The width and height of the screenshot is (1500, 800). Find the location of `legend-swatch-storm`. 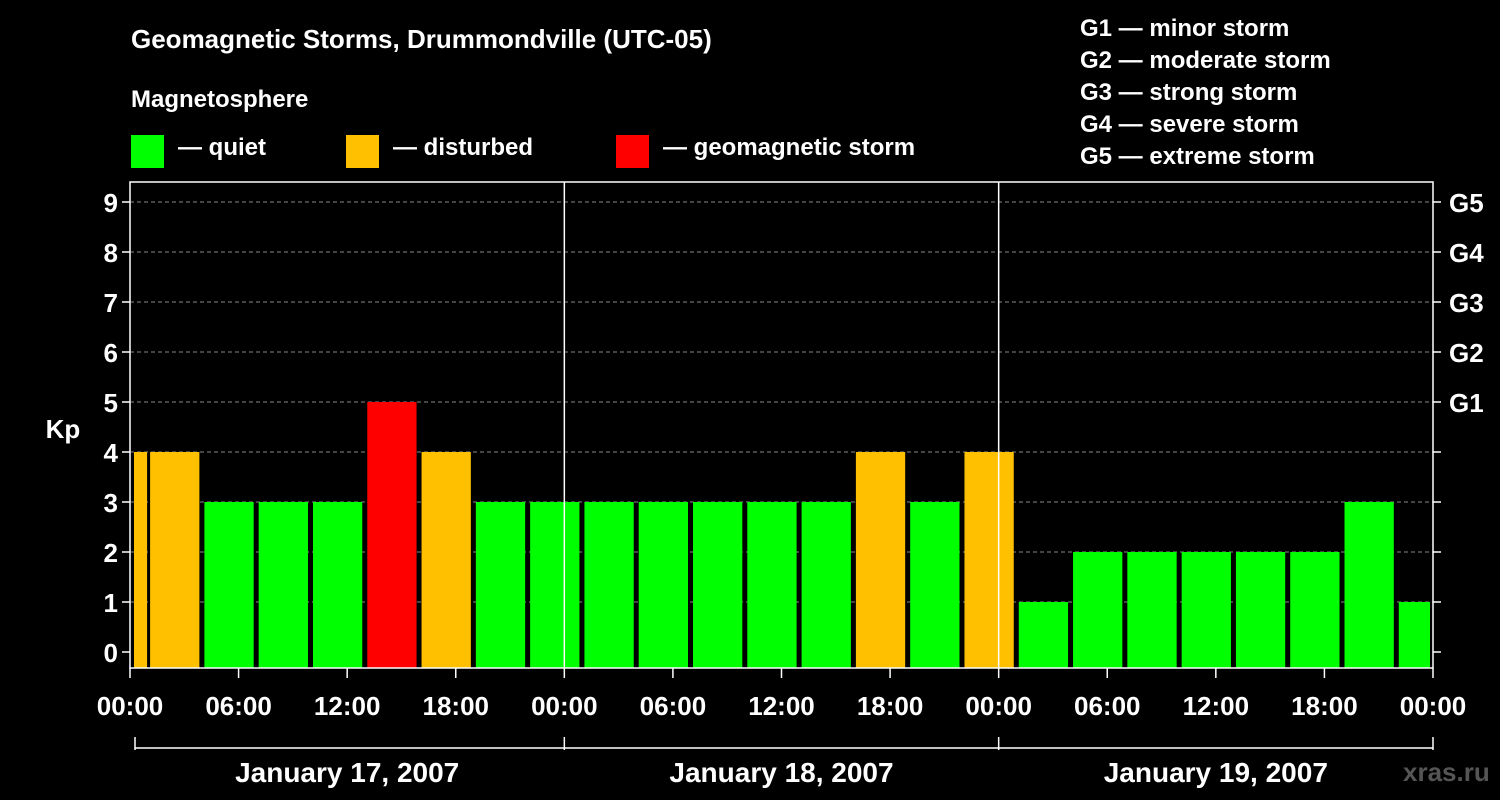

legend-swatch-storm is located at coordinates (632, 151).